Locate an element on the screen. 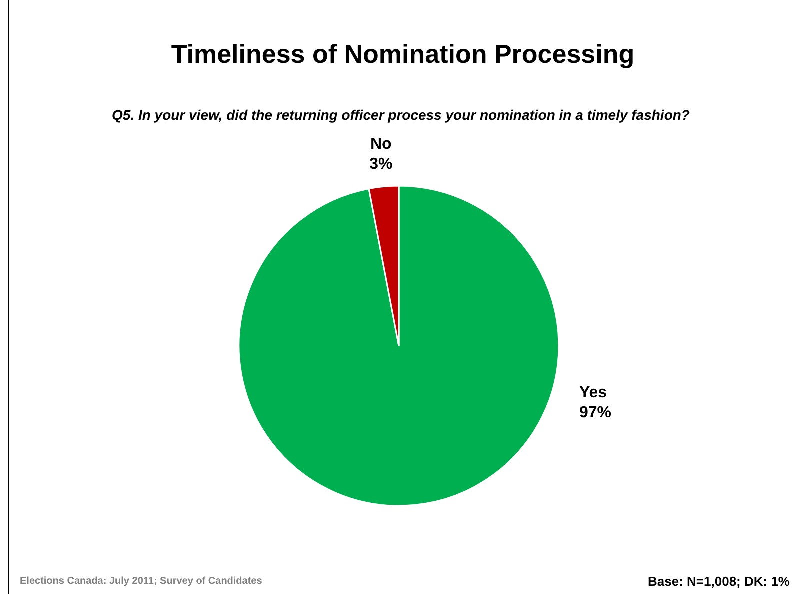 The width and height of the screenshot is (798, 594). chart-title: Timeliness of Nomination Processing is located at coordinates (403, 54).